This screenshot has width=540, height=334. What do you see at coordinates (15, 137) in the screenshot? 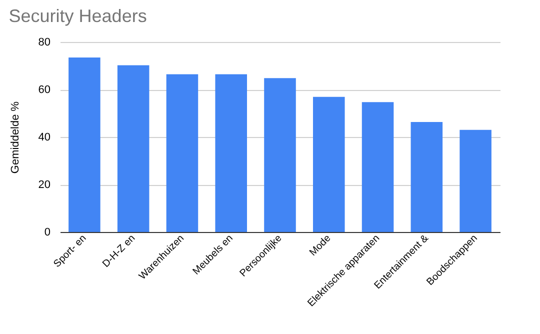
I see `y-axis-title: Gemiddelde %` at bounding box center [15, 137].